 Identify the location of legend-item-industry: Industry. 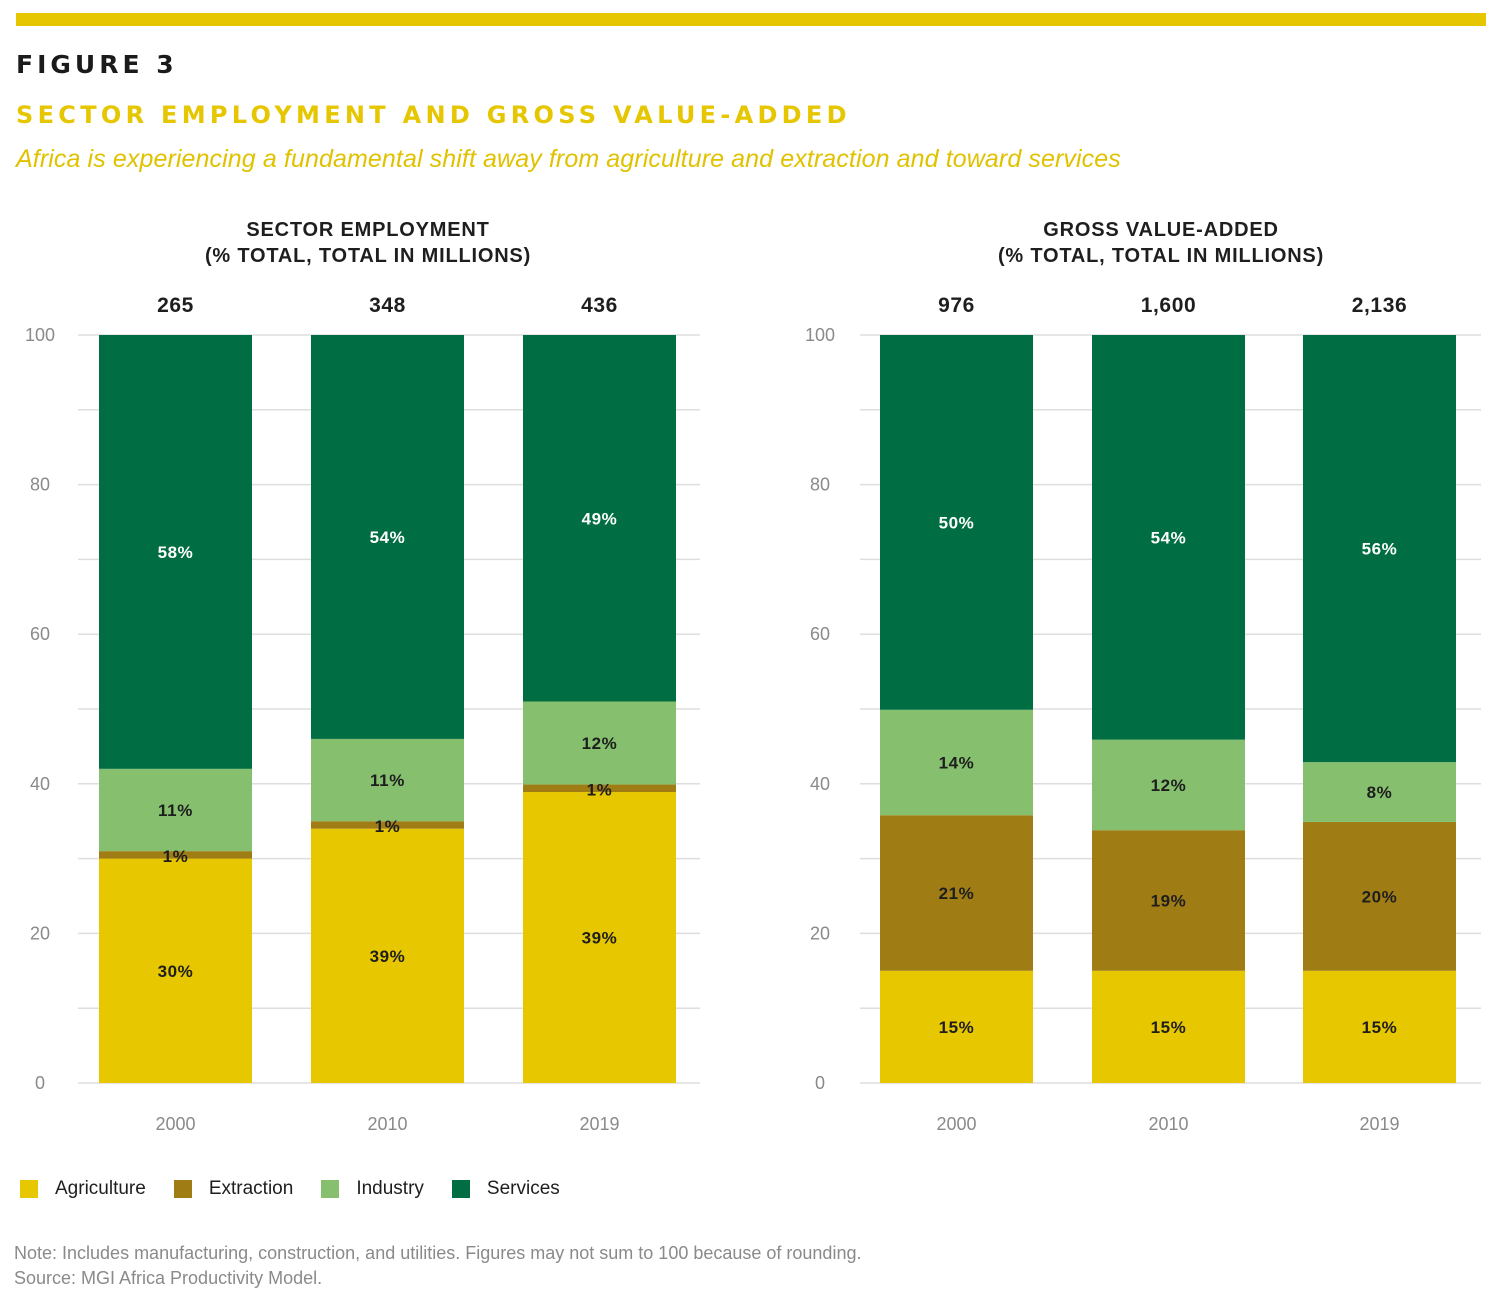
(372, 1189).